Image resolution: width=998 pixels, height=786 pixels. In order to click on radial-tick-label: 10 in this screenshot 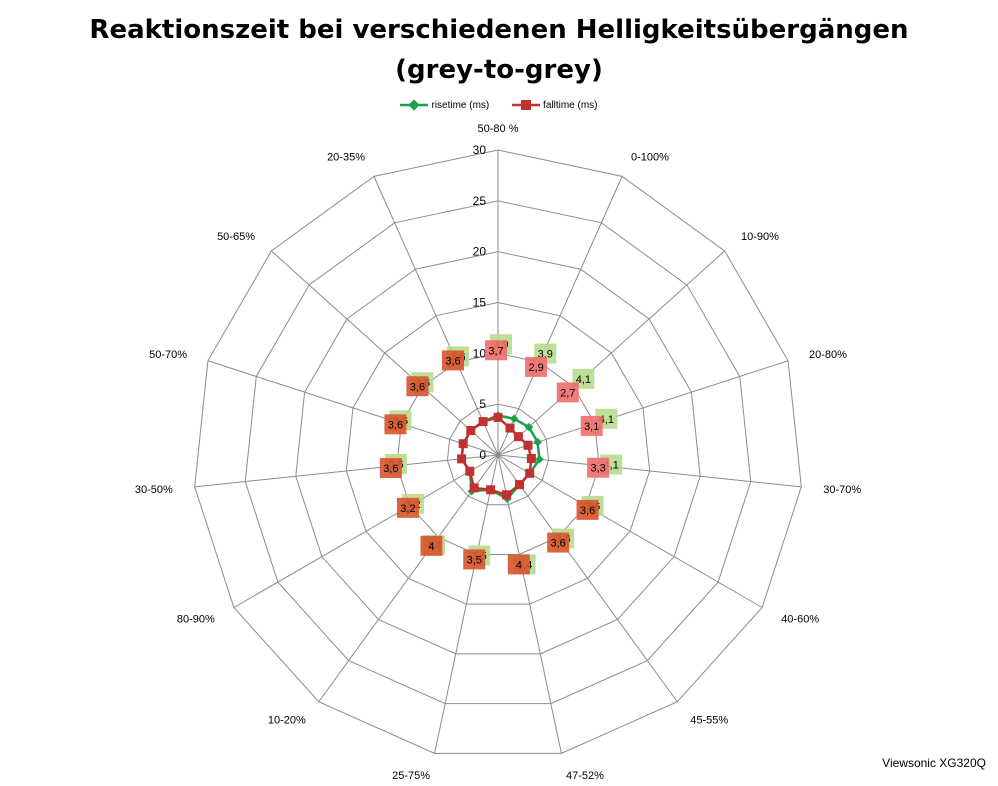, I will do `click(480, 353)`.